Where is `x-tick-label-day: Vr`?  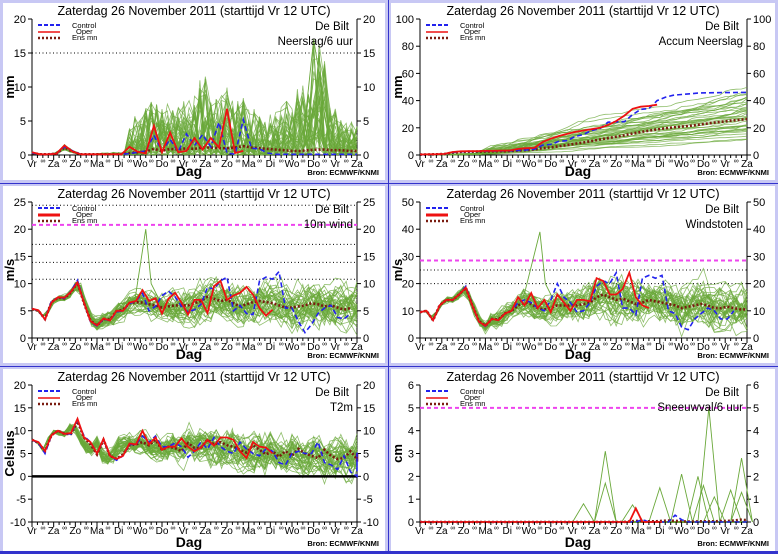
x-tick-label-day: Vr is located at coordinates (32, 531).